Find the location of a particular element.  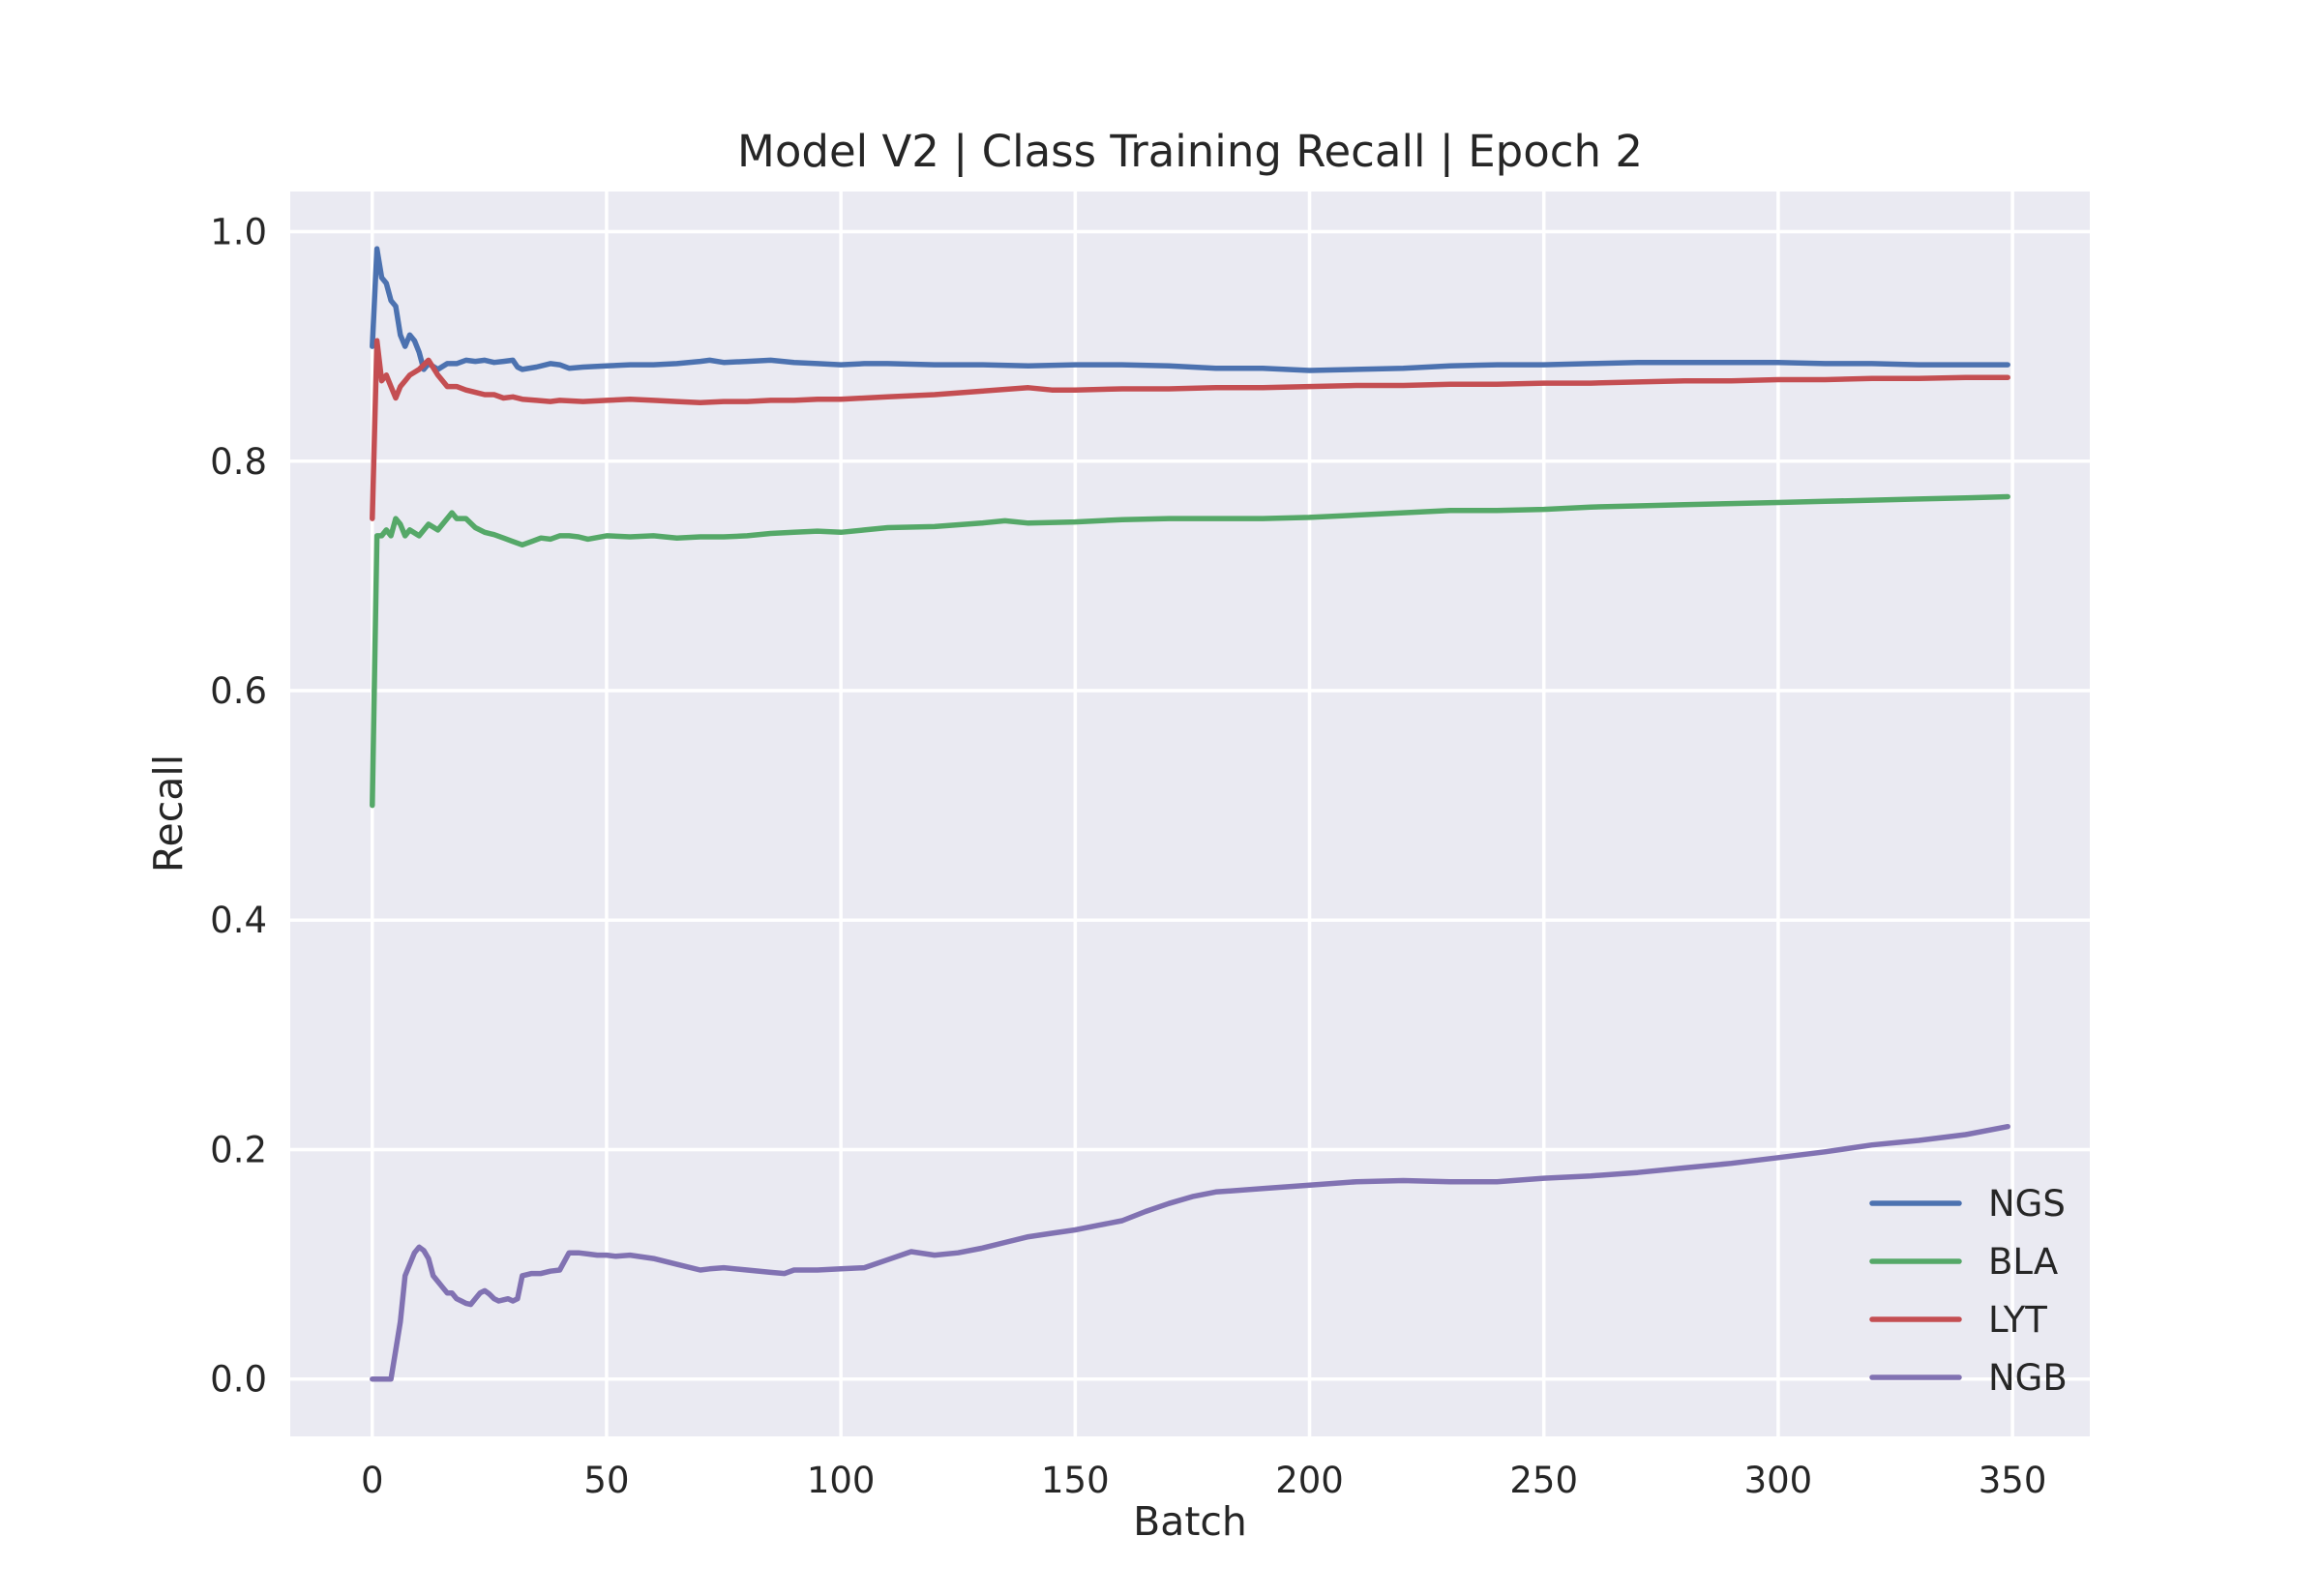

legend-label: LYT is located at coordinates (2017, 1320).